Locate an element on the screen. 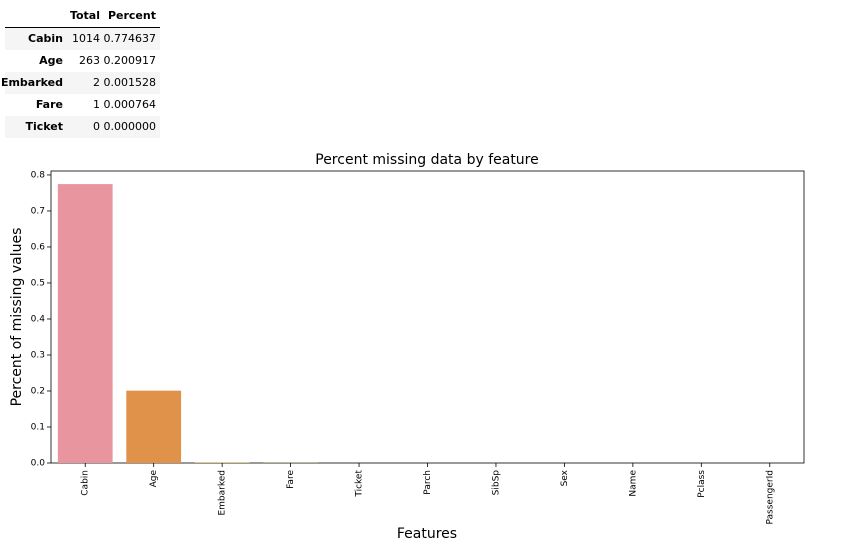 The width and height of the screenshot is (859, 548). row-label: Cabin is located at coordinates (45, 38).